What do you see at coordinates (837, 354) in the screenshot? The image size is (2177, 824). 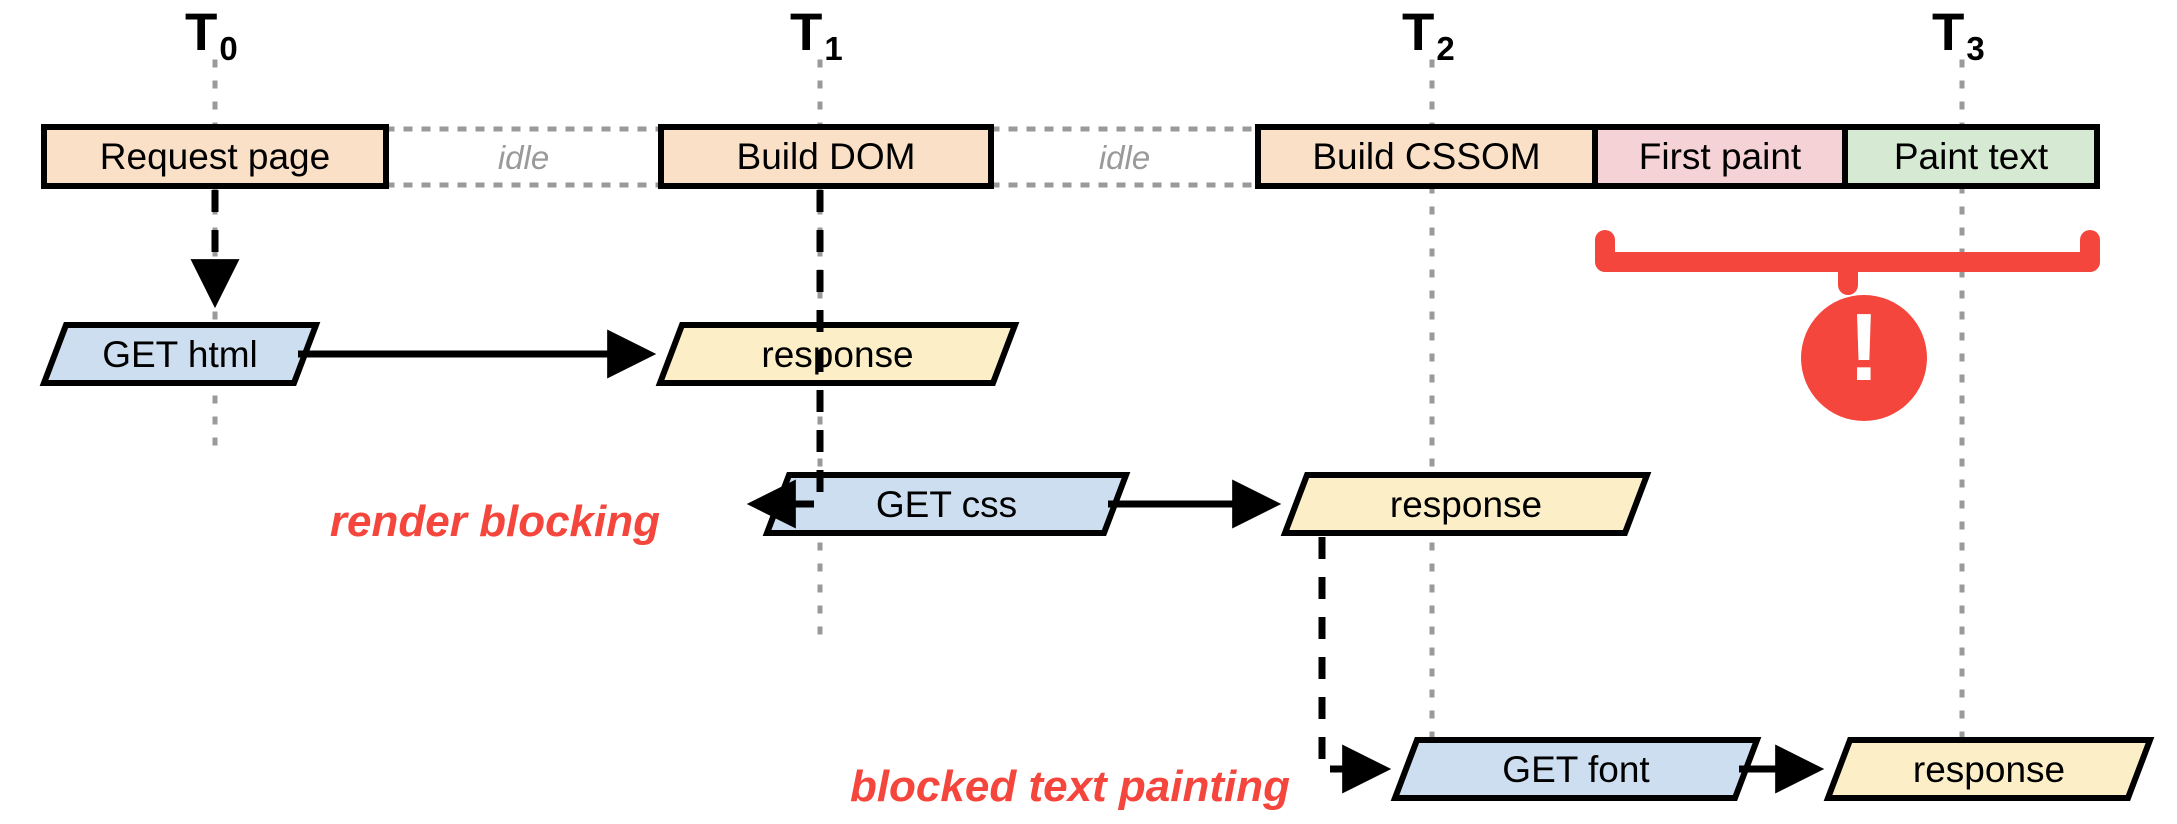 I see `node-shape-resp-html` at bounding box center [837, 354].